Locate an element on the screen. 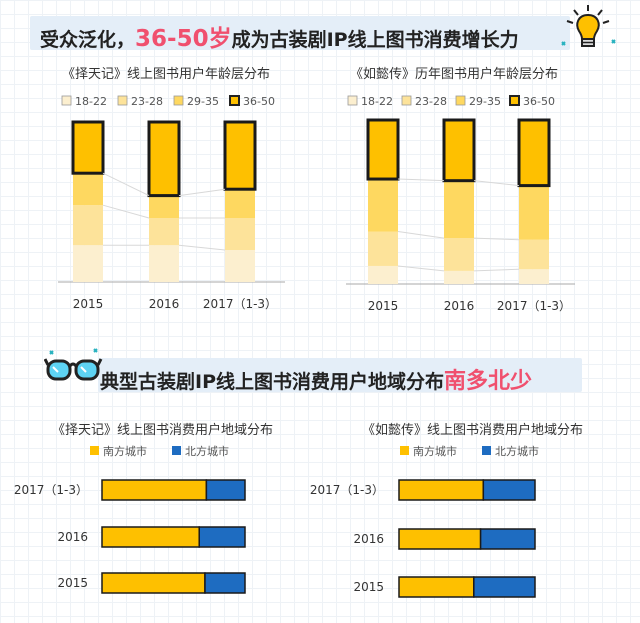 This screenshot has width=640, height=623. section2-banner is located at coordinates (340, 375).